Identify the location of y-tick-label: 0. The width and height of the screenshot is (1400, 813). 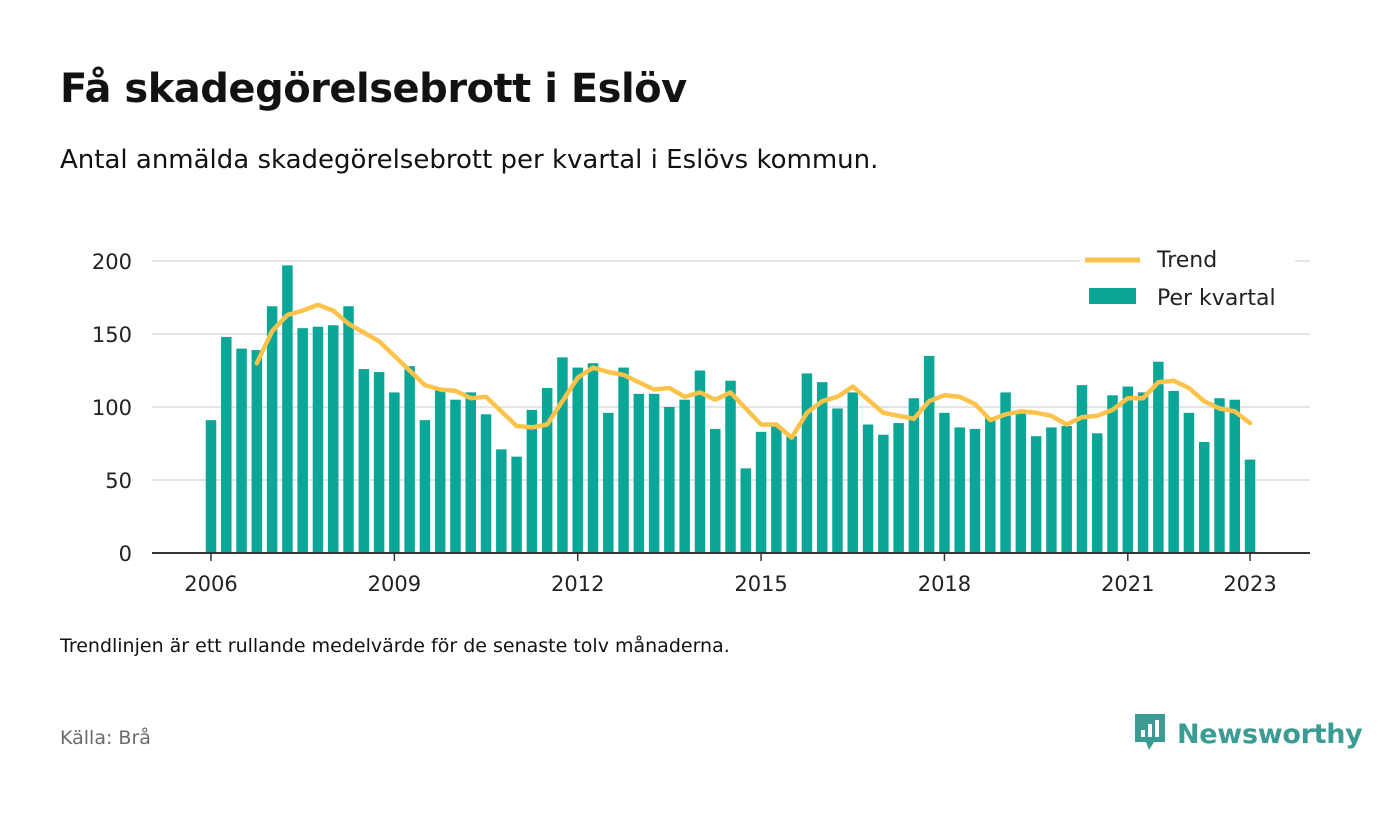
(125, 554).